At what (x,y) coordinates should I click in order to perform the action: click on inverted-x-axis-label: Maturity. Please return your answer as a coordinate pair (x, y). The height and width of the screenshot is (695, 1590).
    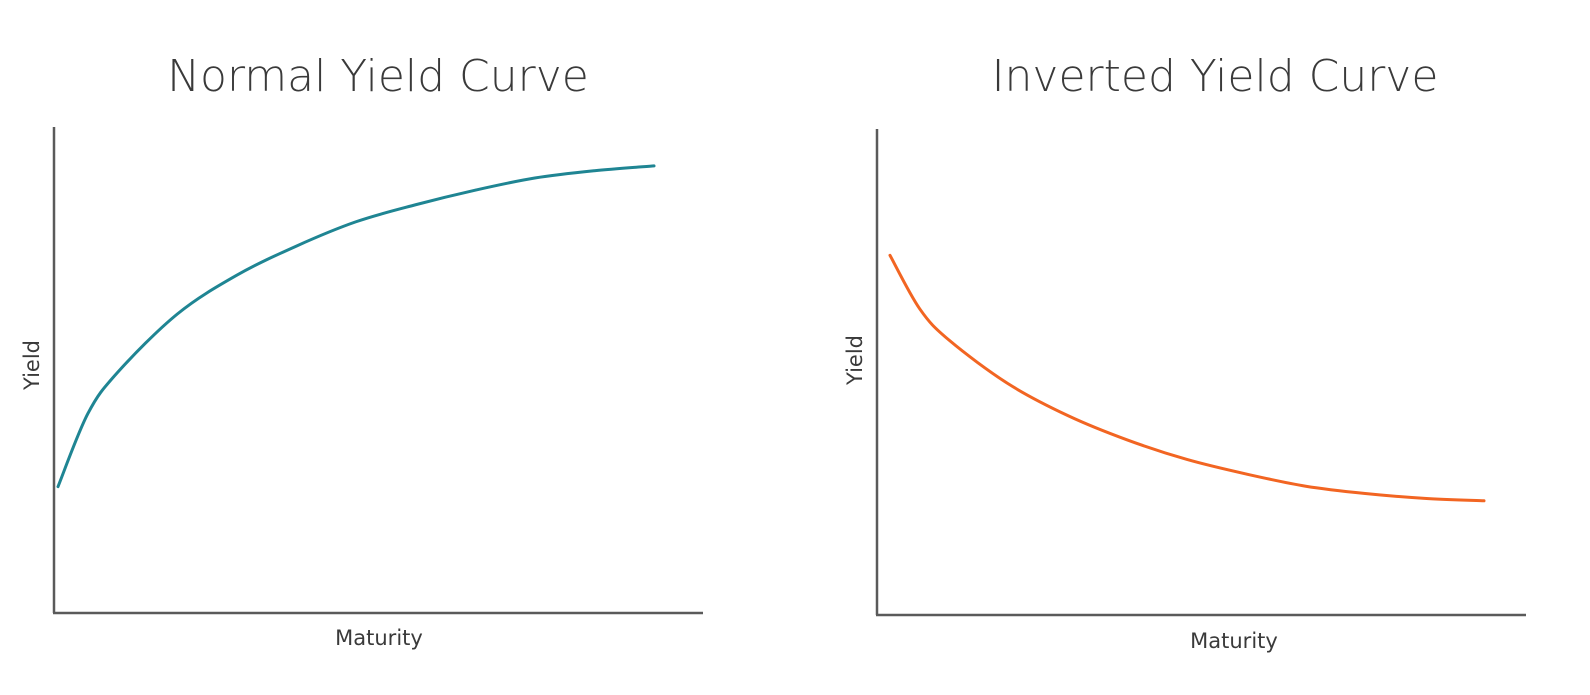
    Looking at the image, I should click on (1234, 641).